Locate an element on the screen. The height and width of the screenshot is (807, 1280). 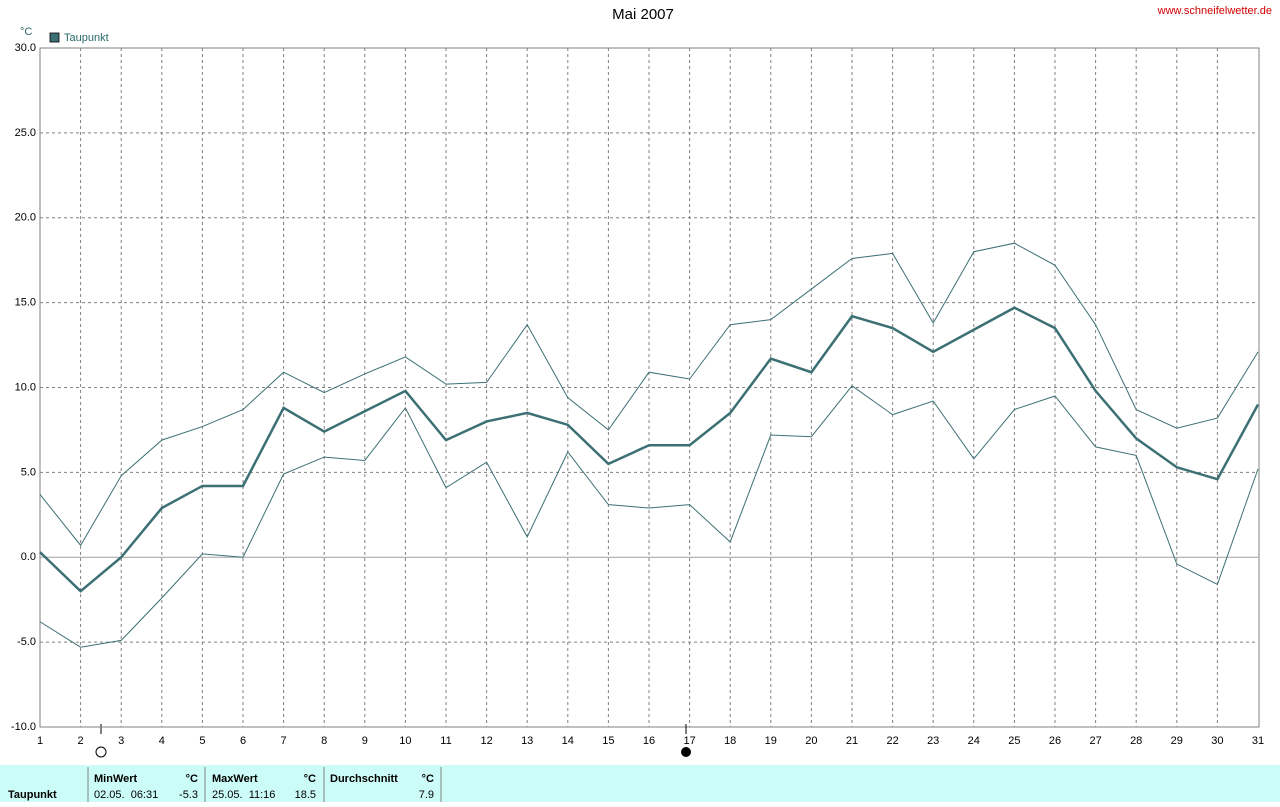
x-tick-label: 25 is located at coordinates (1014, 741).